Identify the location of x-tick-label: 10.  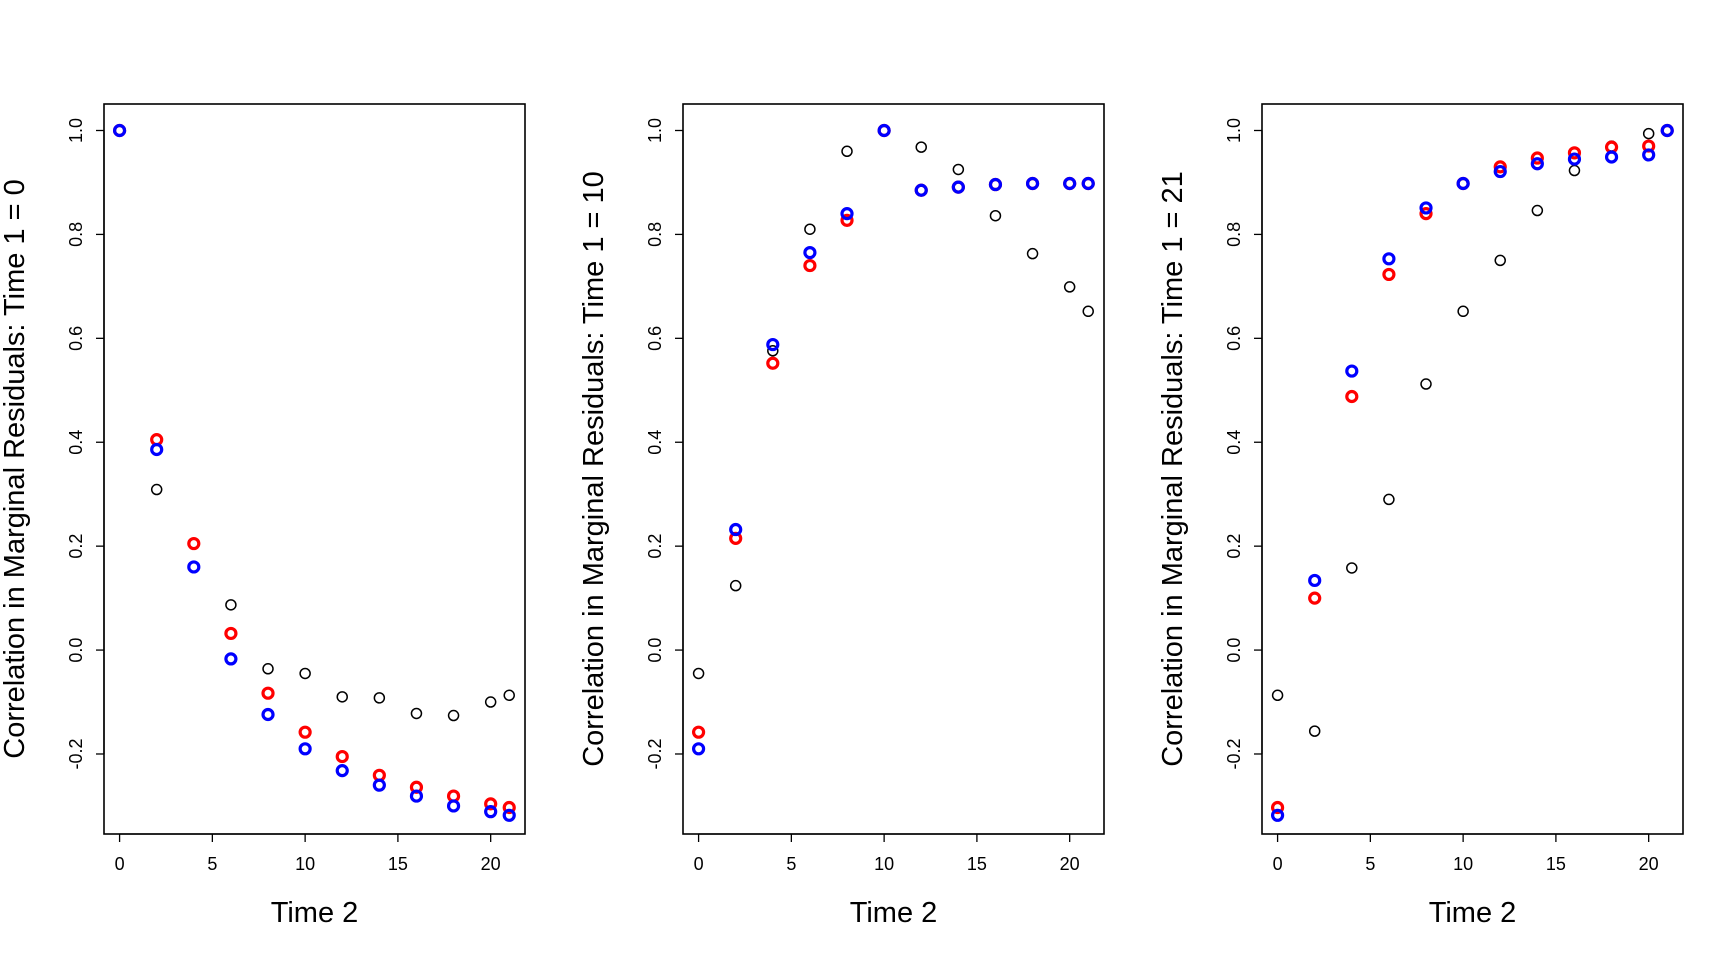
(305, 864).